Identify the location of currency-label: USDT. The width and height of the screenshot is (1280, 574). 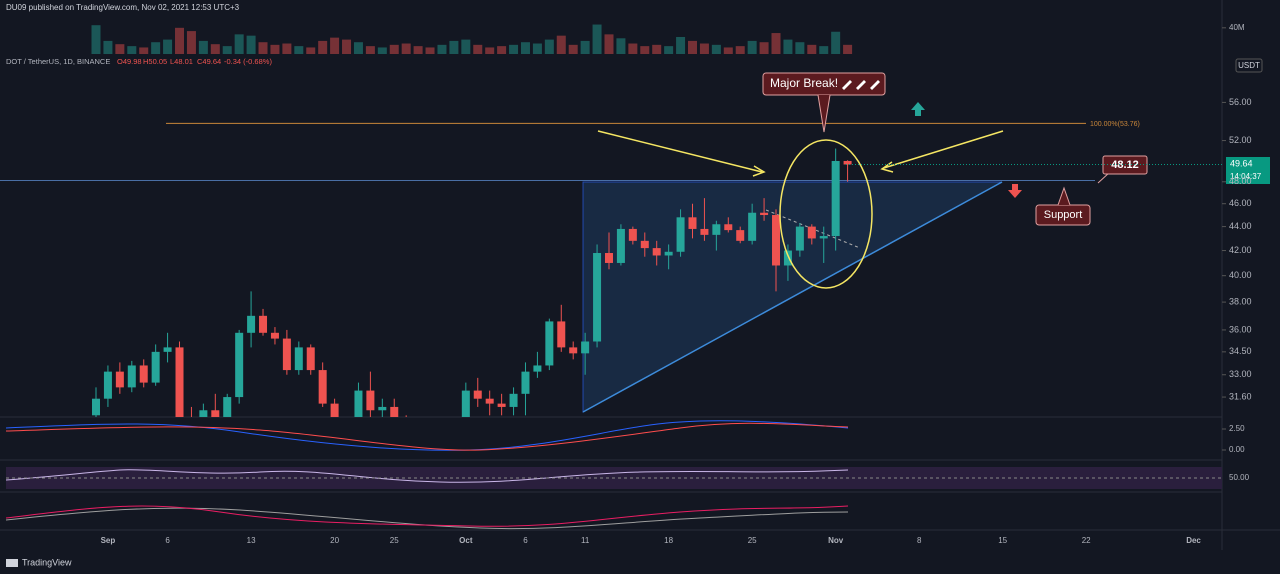
(1249, 65).